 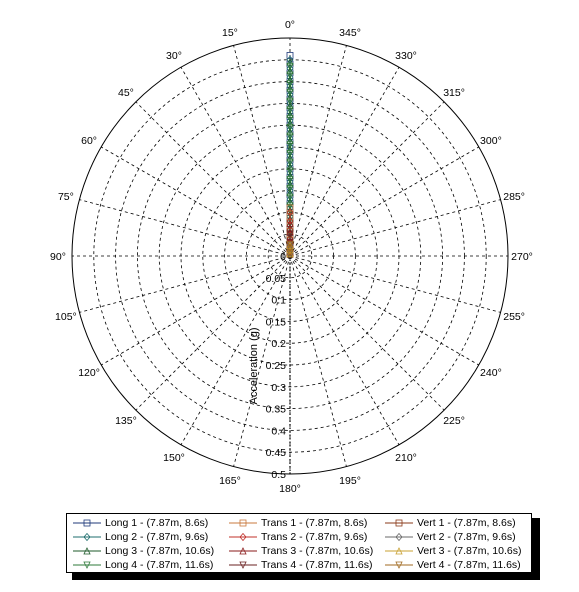 I want to click on legend-label: Long 1 - (7.87m, 8.6s), so click(x=157, y=523).